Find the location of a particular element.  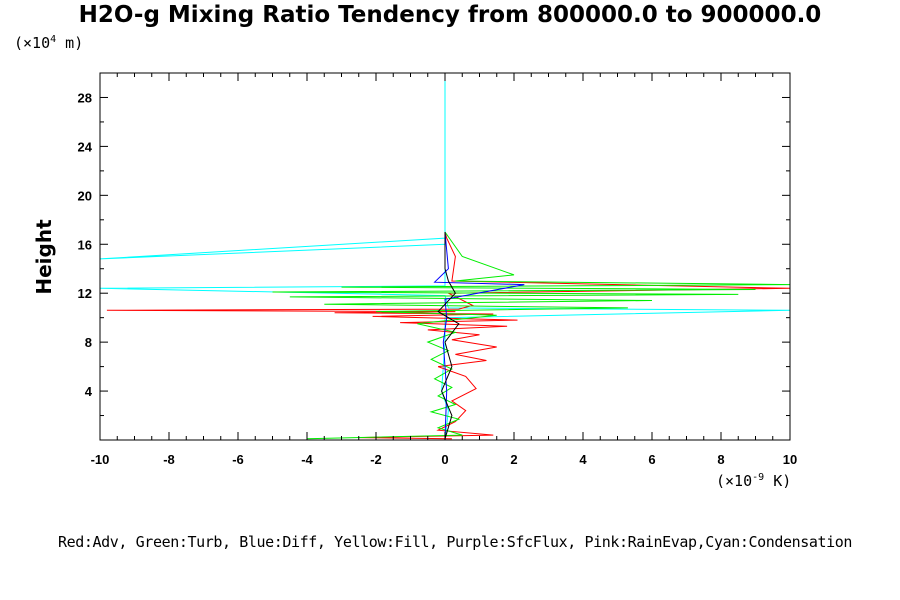

y-tick-label: 8 is located at coordinates (88, 342).